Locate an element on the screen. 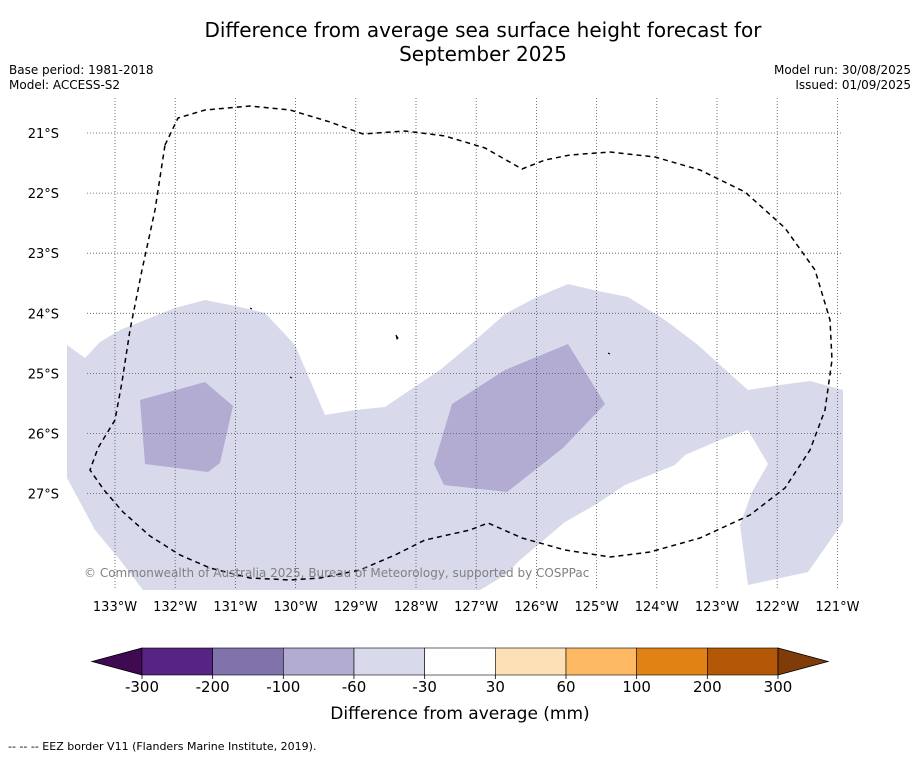 Image resolution: width=919 pixels, height=758 pixels. longitude-label: 126°W is located at coordinates (536, 607).